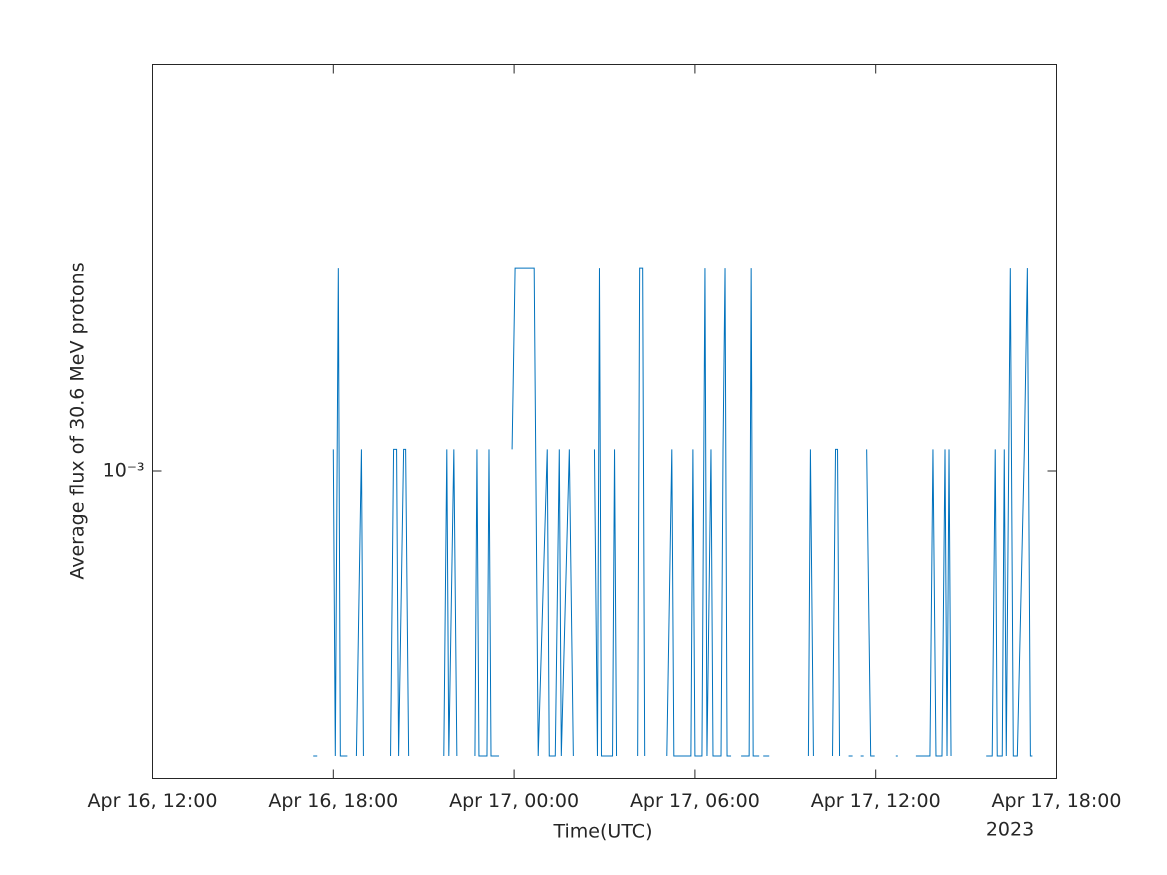 This screenshot has width=1167, height=875. What do you see at coordinates (514, 801) in the screenshot?
I see `x-tick-label: Apr 17, 00:00` at bounding box center [514, 801].